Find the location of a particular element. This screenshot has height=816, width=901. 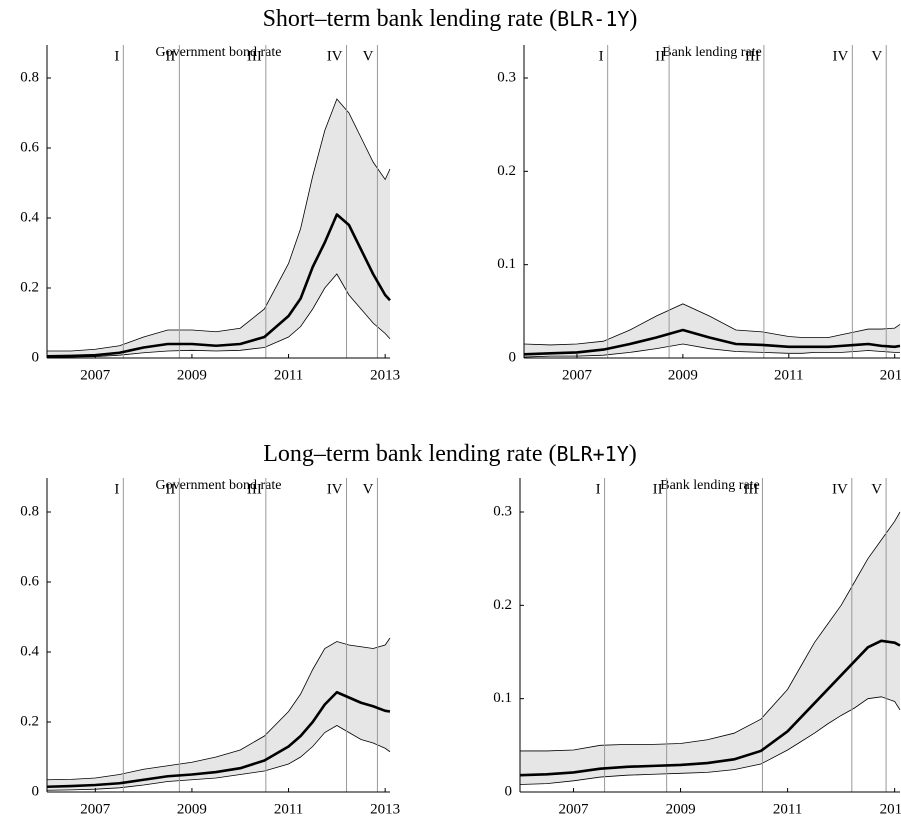

section-title-code: BLR+1Y is located at coordinates (593, 454).